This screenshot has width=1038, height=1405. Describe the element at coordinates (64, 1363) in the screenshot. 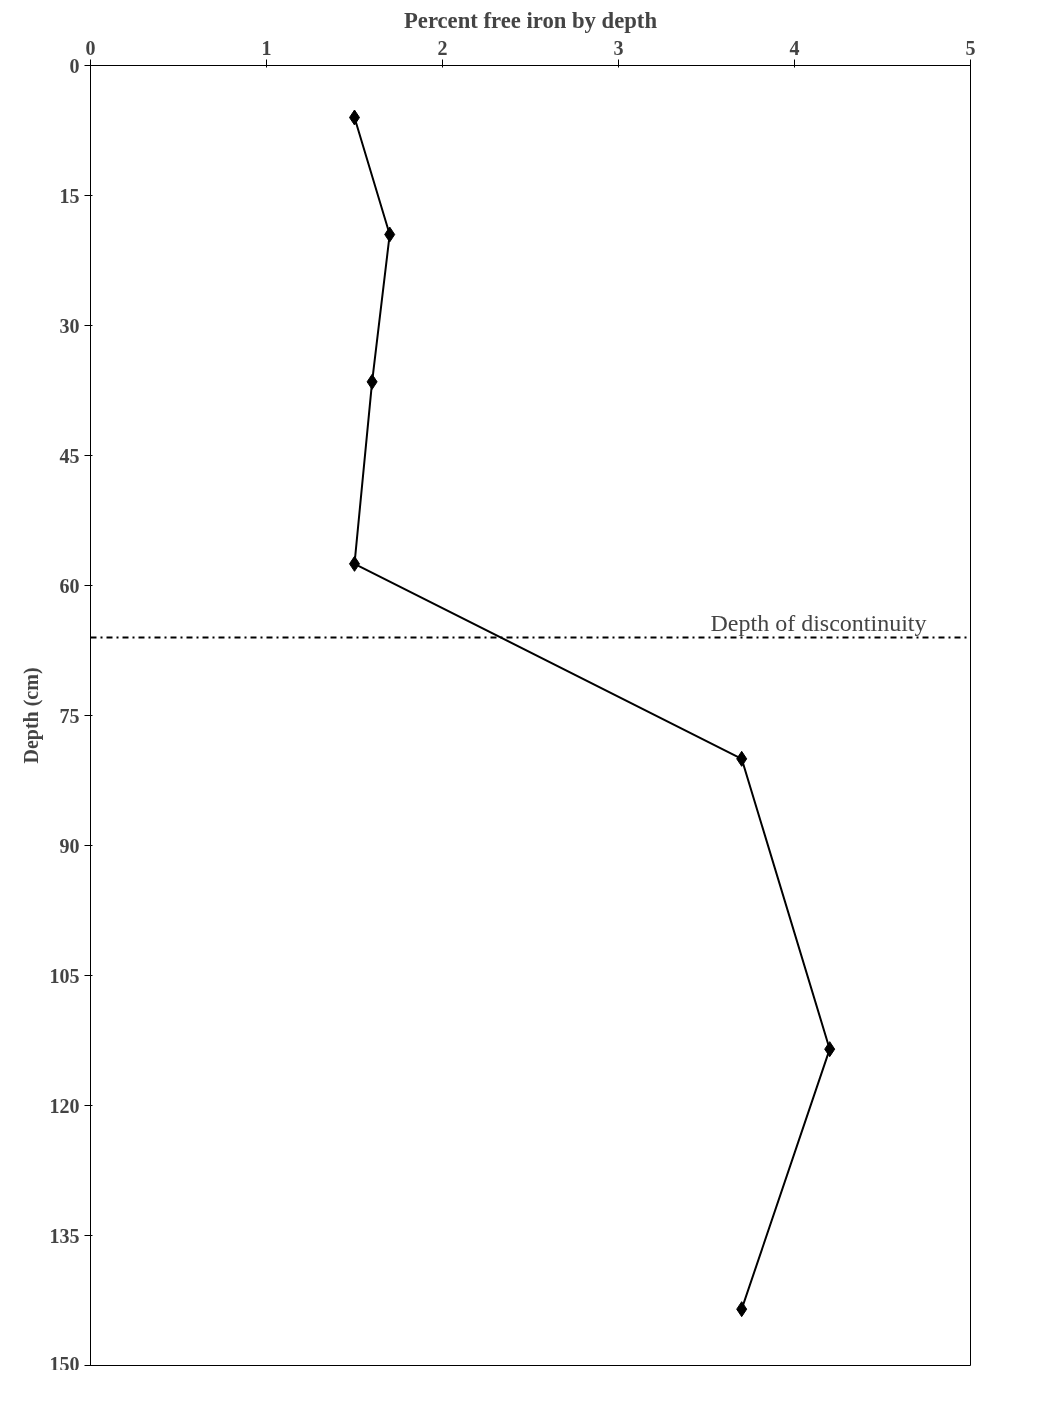

I see `y-tick-label: 150` at that location.